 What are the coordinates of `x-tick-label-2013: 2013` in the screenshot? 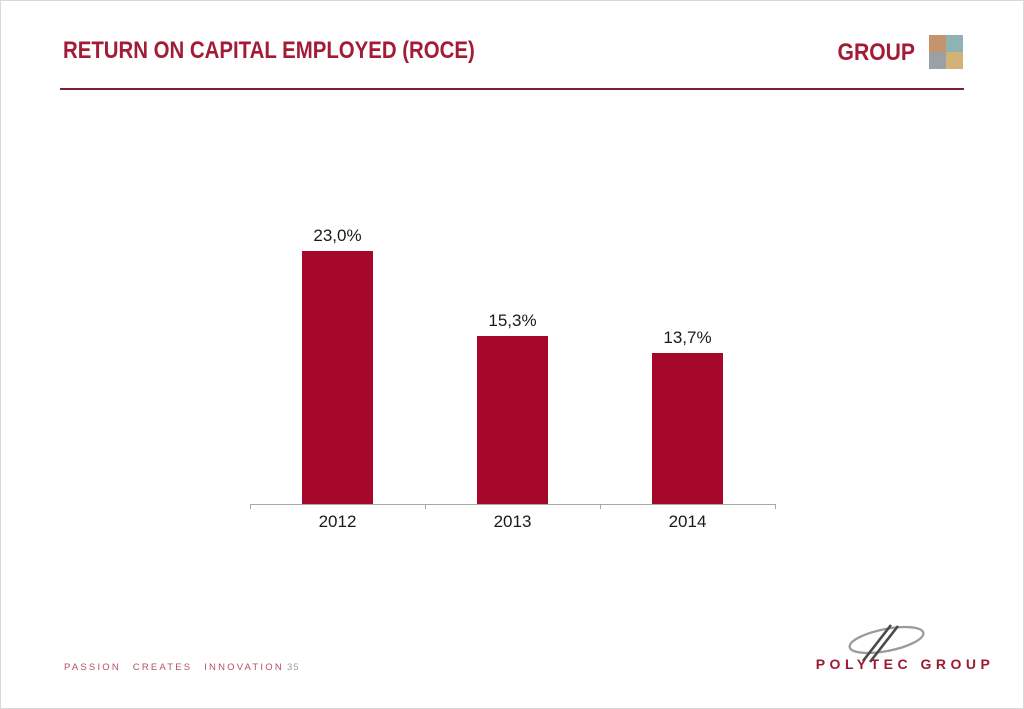 It's located at (512, 521).